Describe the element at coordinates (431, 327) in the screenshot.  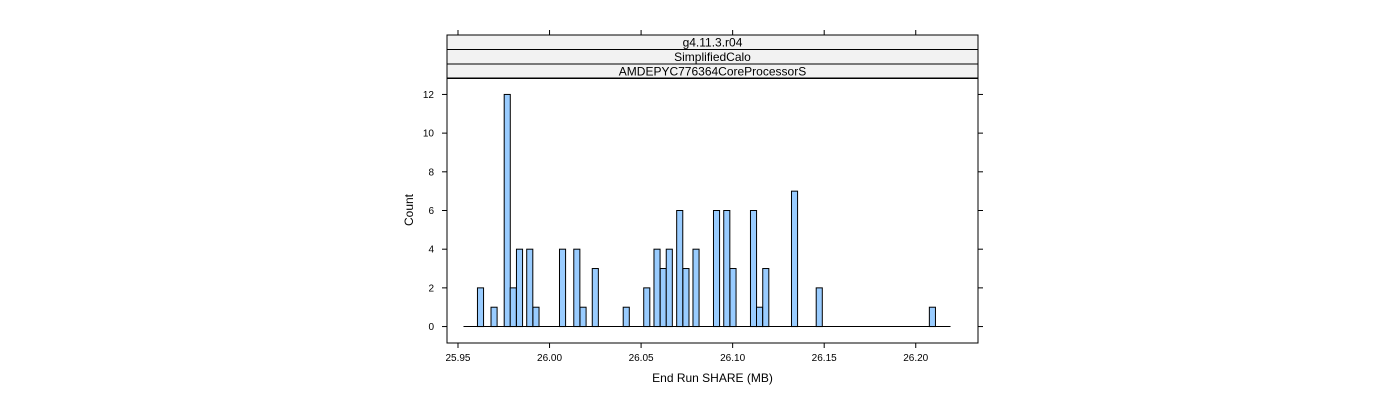
I see `y-tick-label: 0` at that location.